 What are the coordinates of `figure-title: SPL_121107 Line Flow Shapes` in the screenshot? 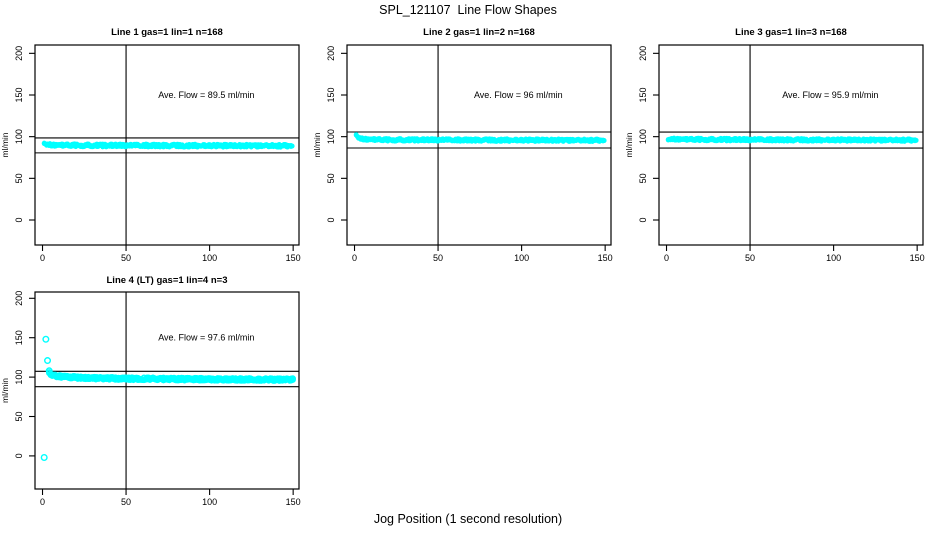 It's located at (468, 10).